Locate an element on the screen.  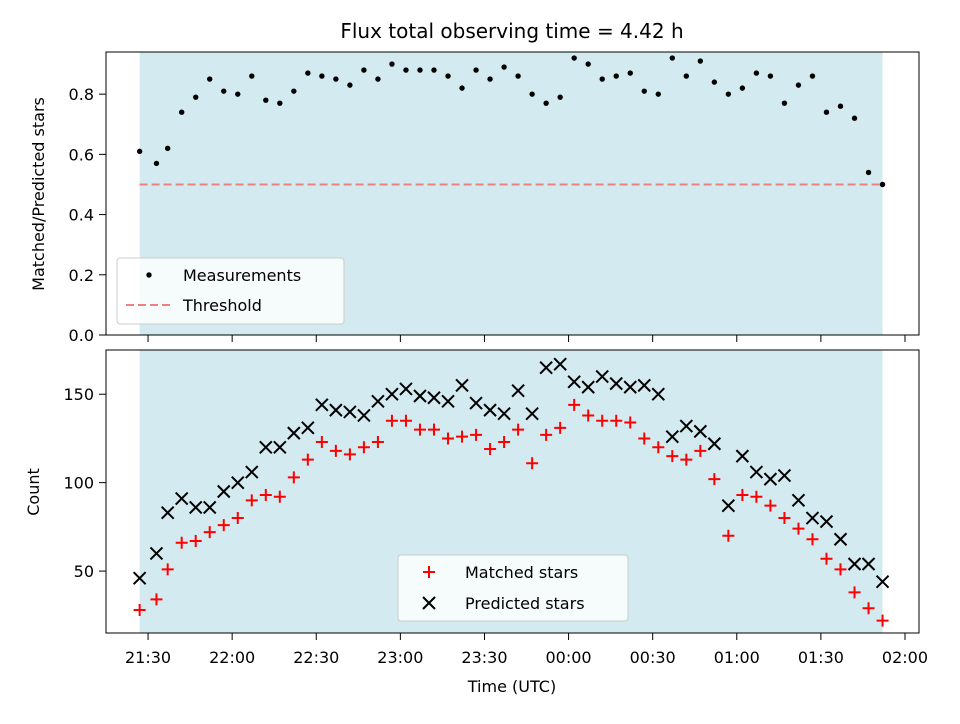
bottom-legend: Matched stars Predicted stars is located at coordinates (513, 588).